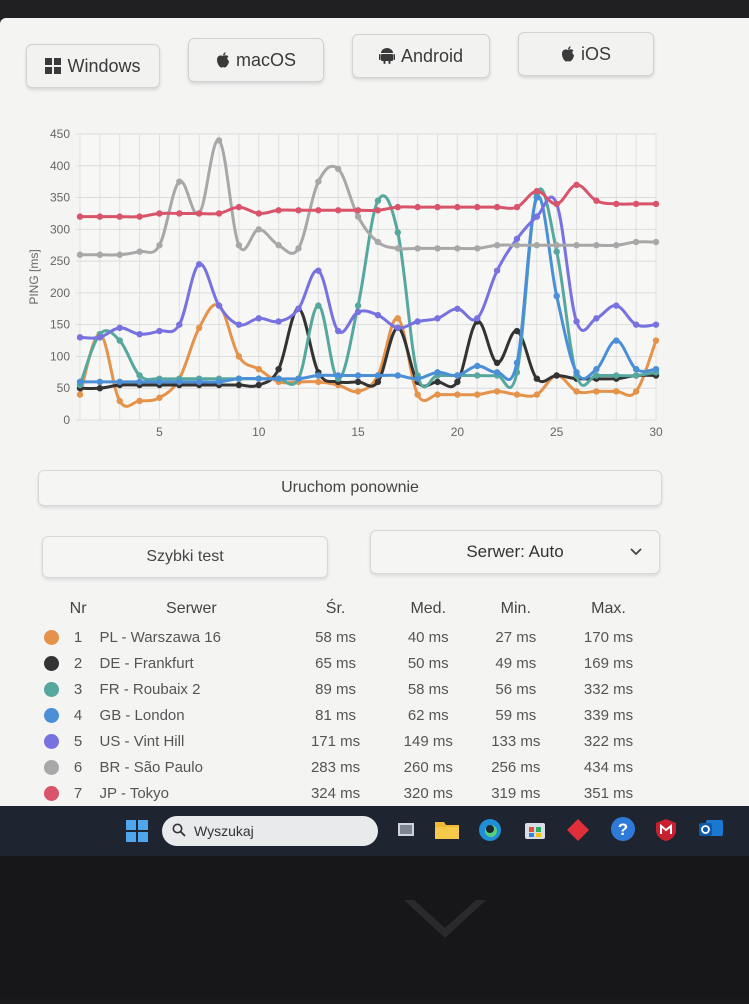 The image size is (749, 1004). Describe the element at coordinates (335, 767) in the screenshot. I see `row-avg: 283 ms` at that location.